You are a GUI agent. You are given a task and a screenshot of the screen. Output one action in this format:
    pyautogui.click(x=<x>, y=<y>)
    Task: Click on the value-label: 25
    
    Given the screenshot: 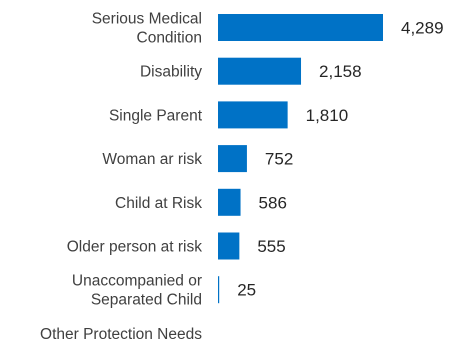 What is the action you would take?
    pyautogui.click(x=246, y=290)
    